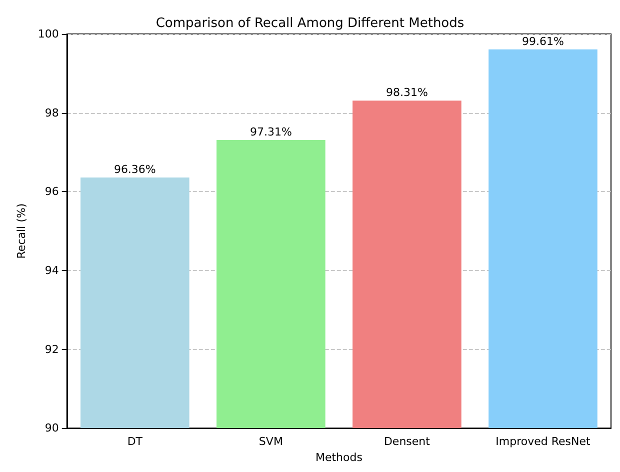 The height and width of the screenshot is (472, 620). I want to click on y-tick-label: 98, so click(51, 113).